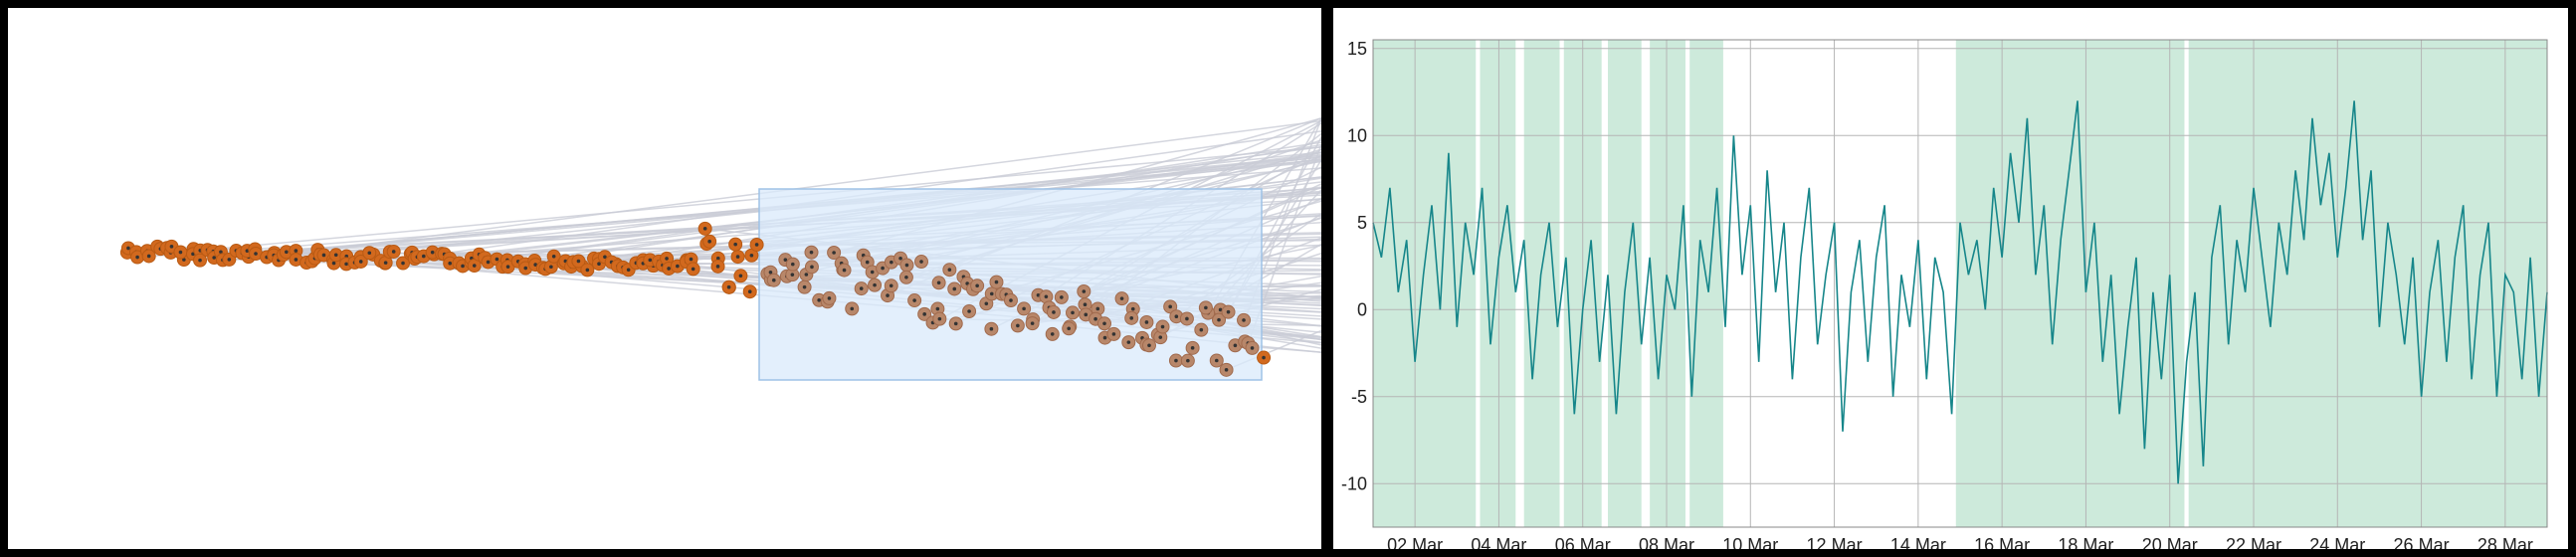 The width and height of the screenshot is (2576, 557). Describe the element at coordinates (1354, 266) in the screenshot. I see `y-axis-ticks: 15 10 5 0 -5 -10` at that location.